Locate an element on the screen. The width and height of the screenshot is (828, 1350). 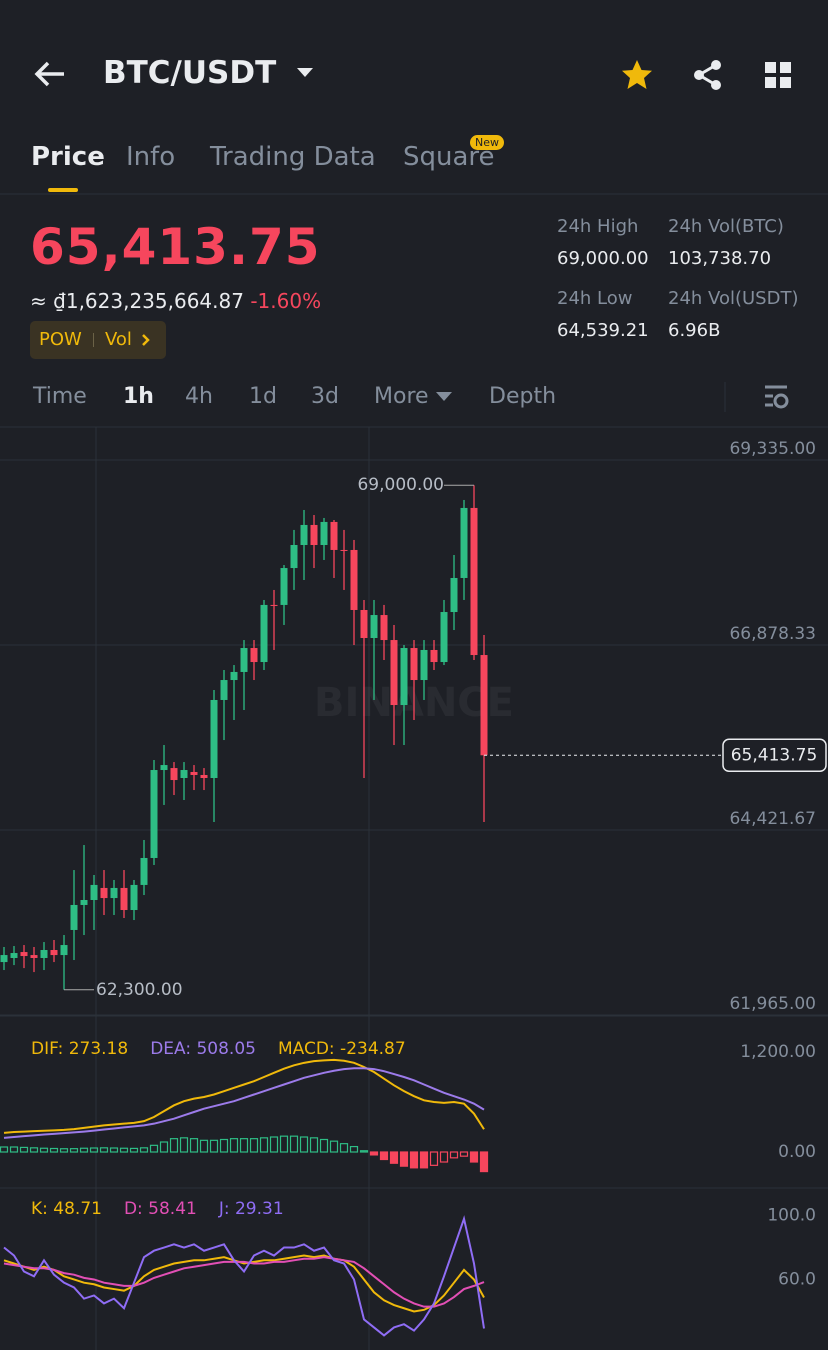
tab: Trading Data is located at coordinates (293, 157).